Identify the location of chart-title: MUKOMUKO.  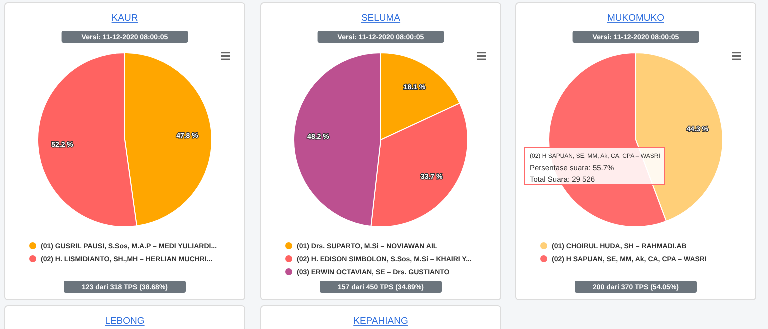
(636, 18).